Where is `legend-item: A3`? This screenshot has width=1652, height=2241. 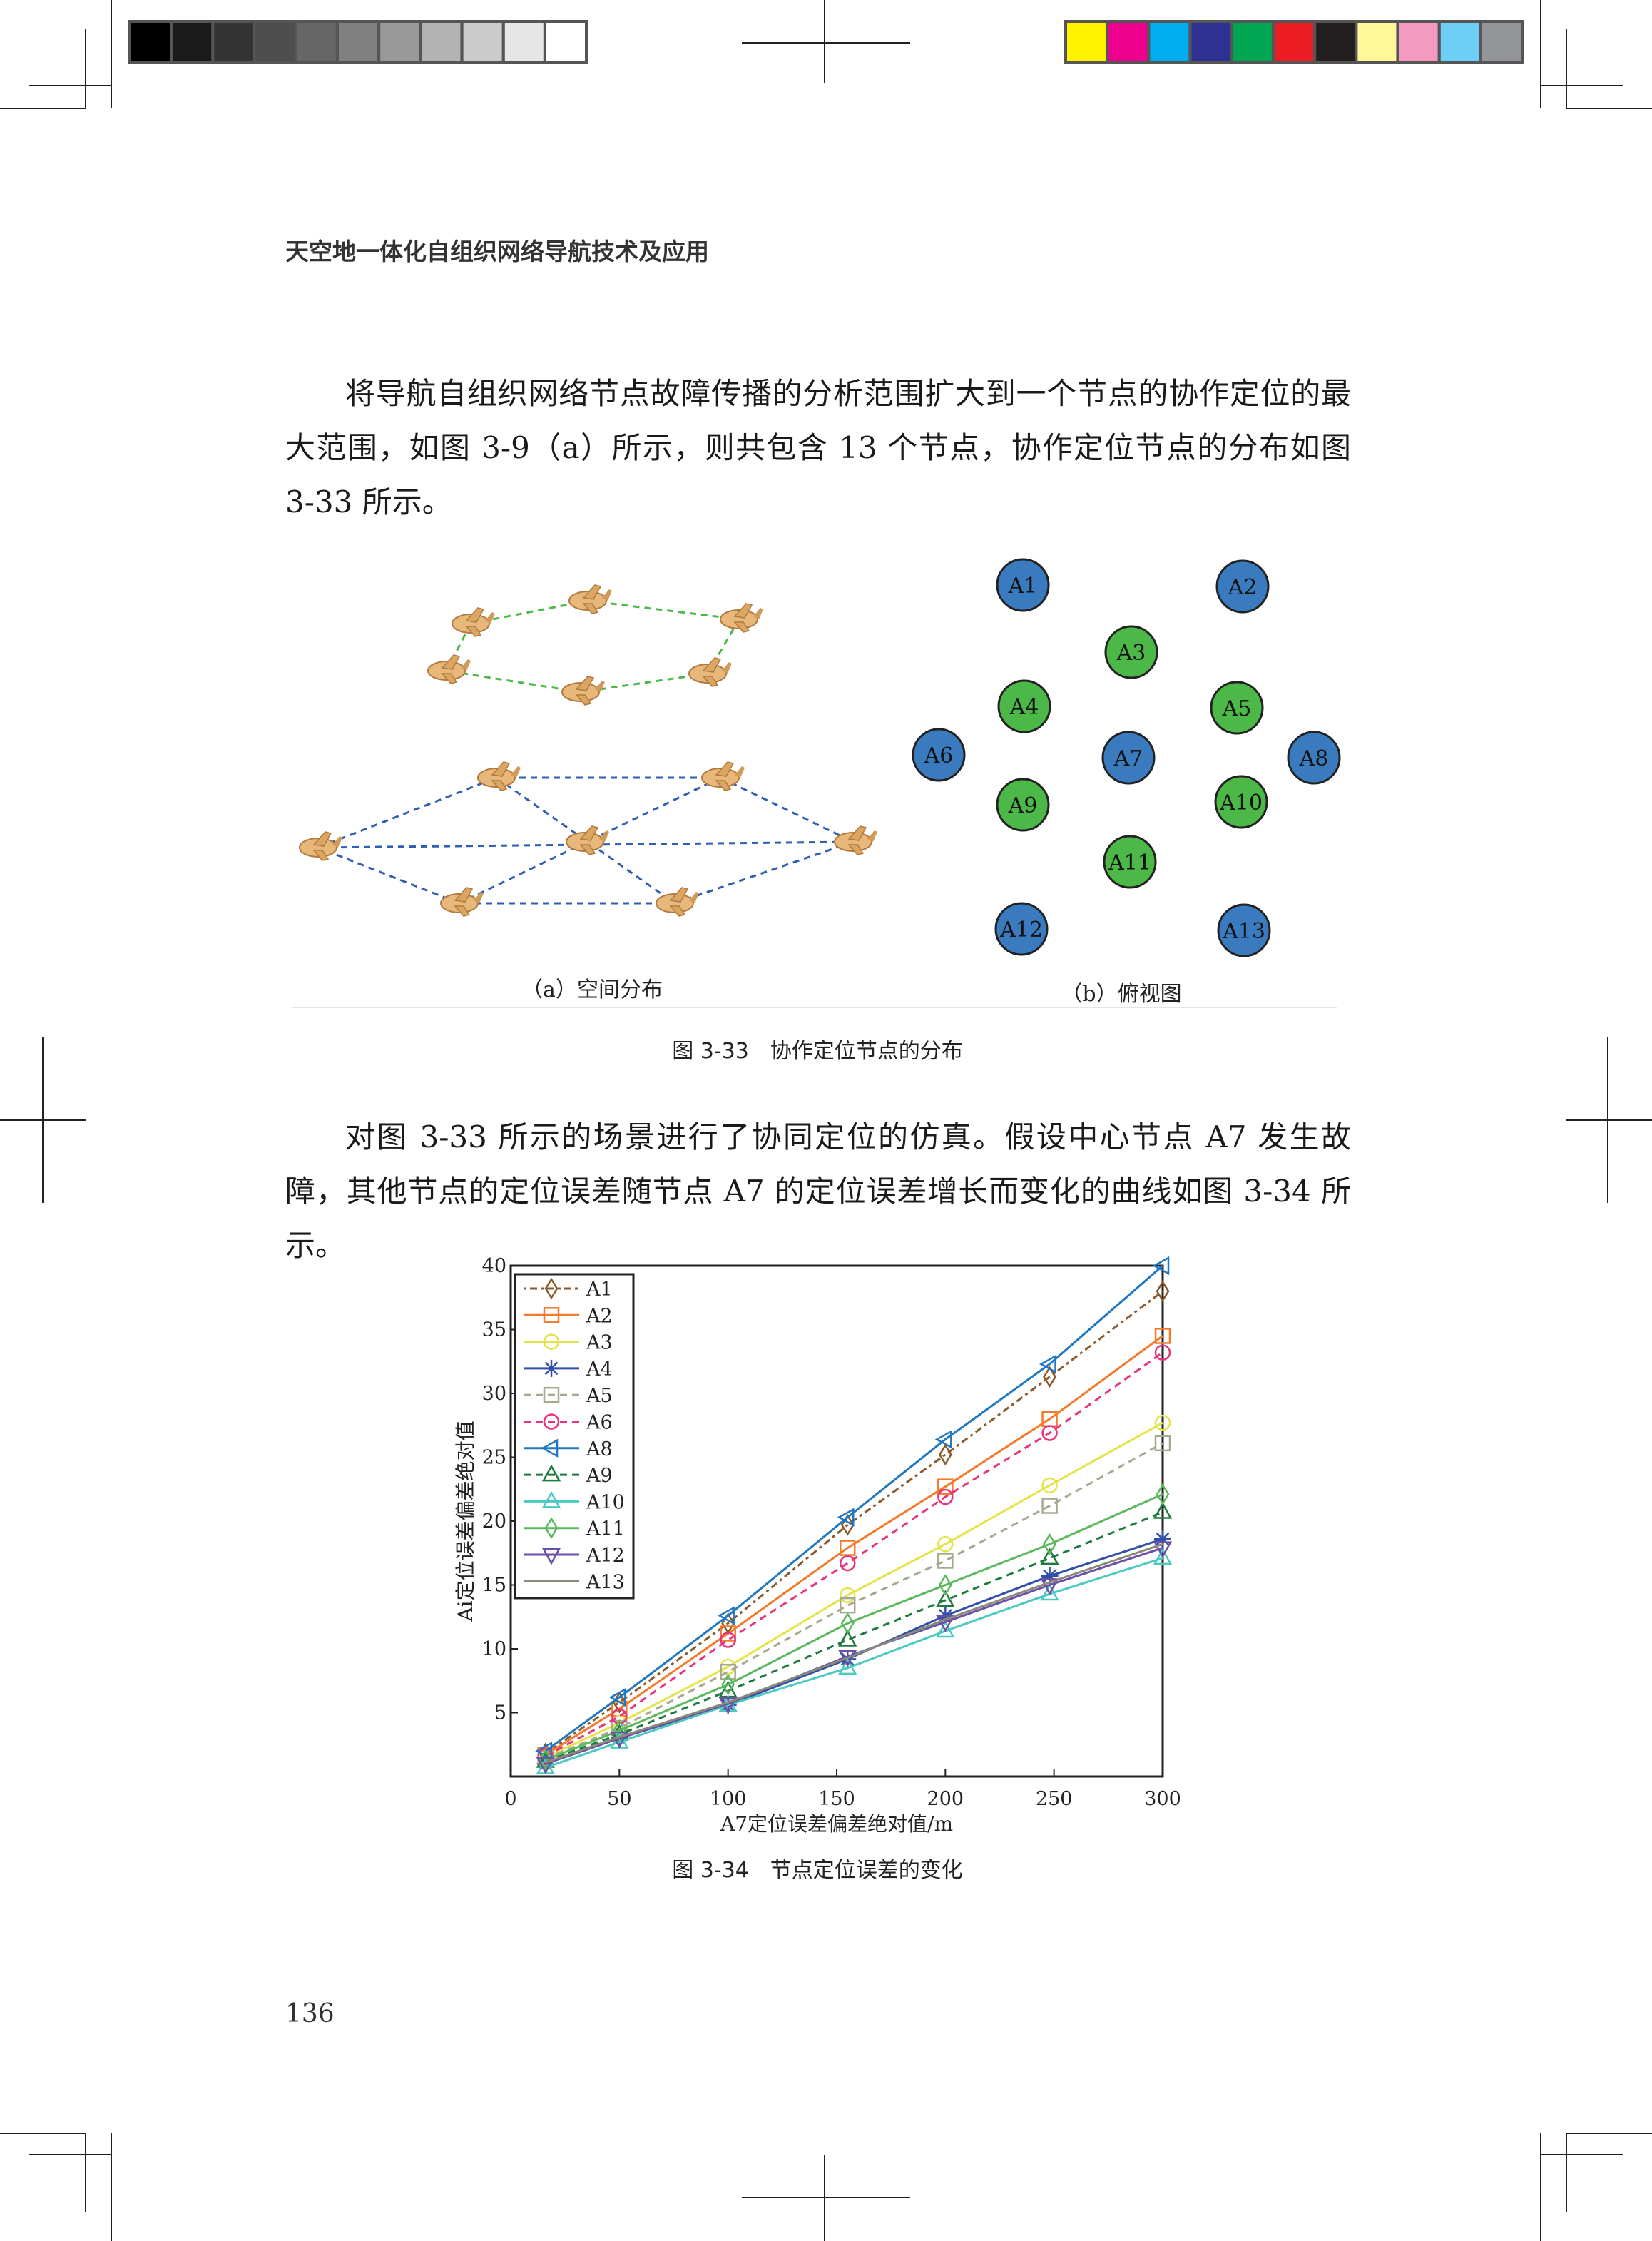 legend-item: A3 is located at coordinates (568, 1343).